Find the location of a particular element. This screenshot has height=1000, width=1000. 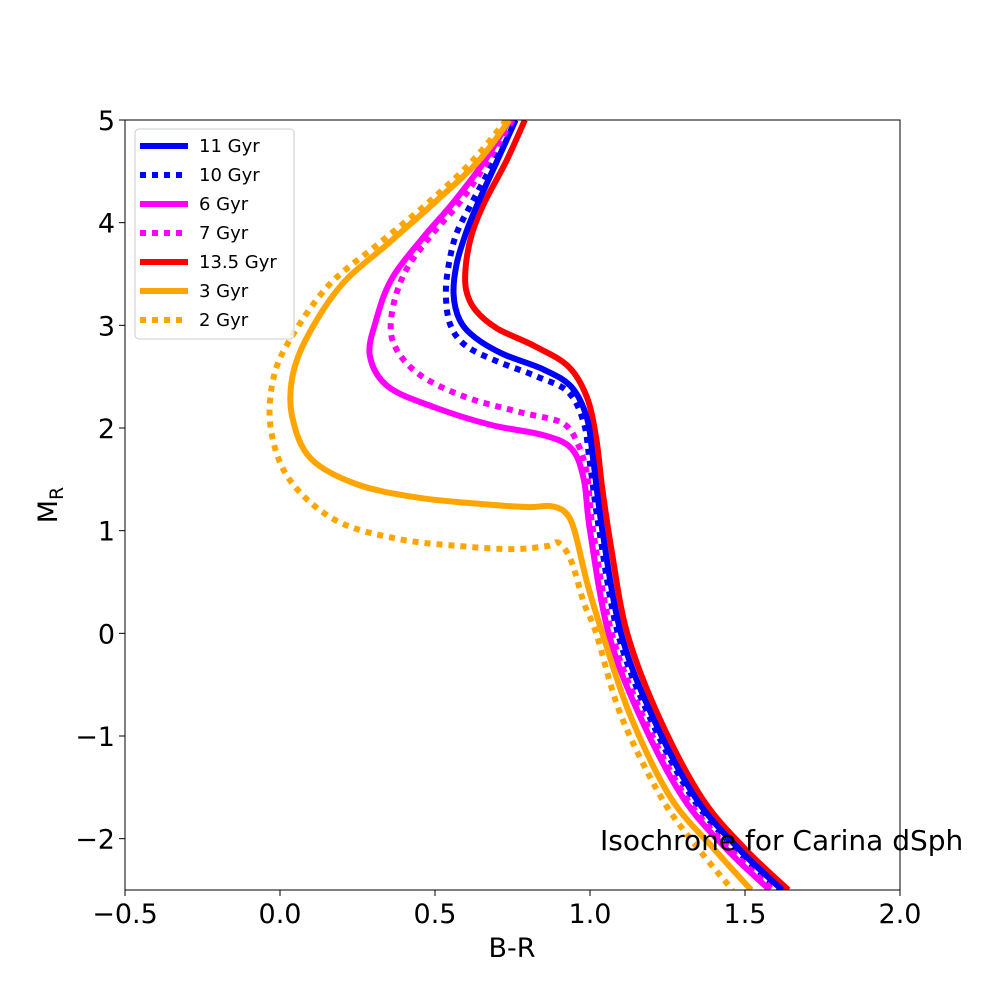

y-tick-label: −1 is located at coordinates (95, 737).